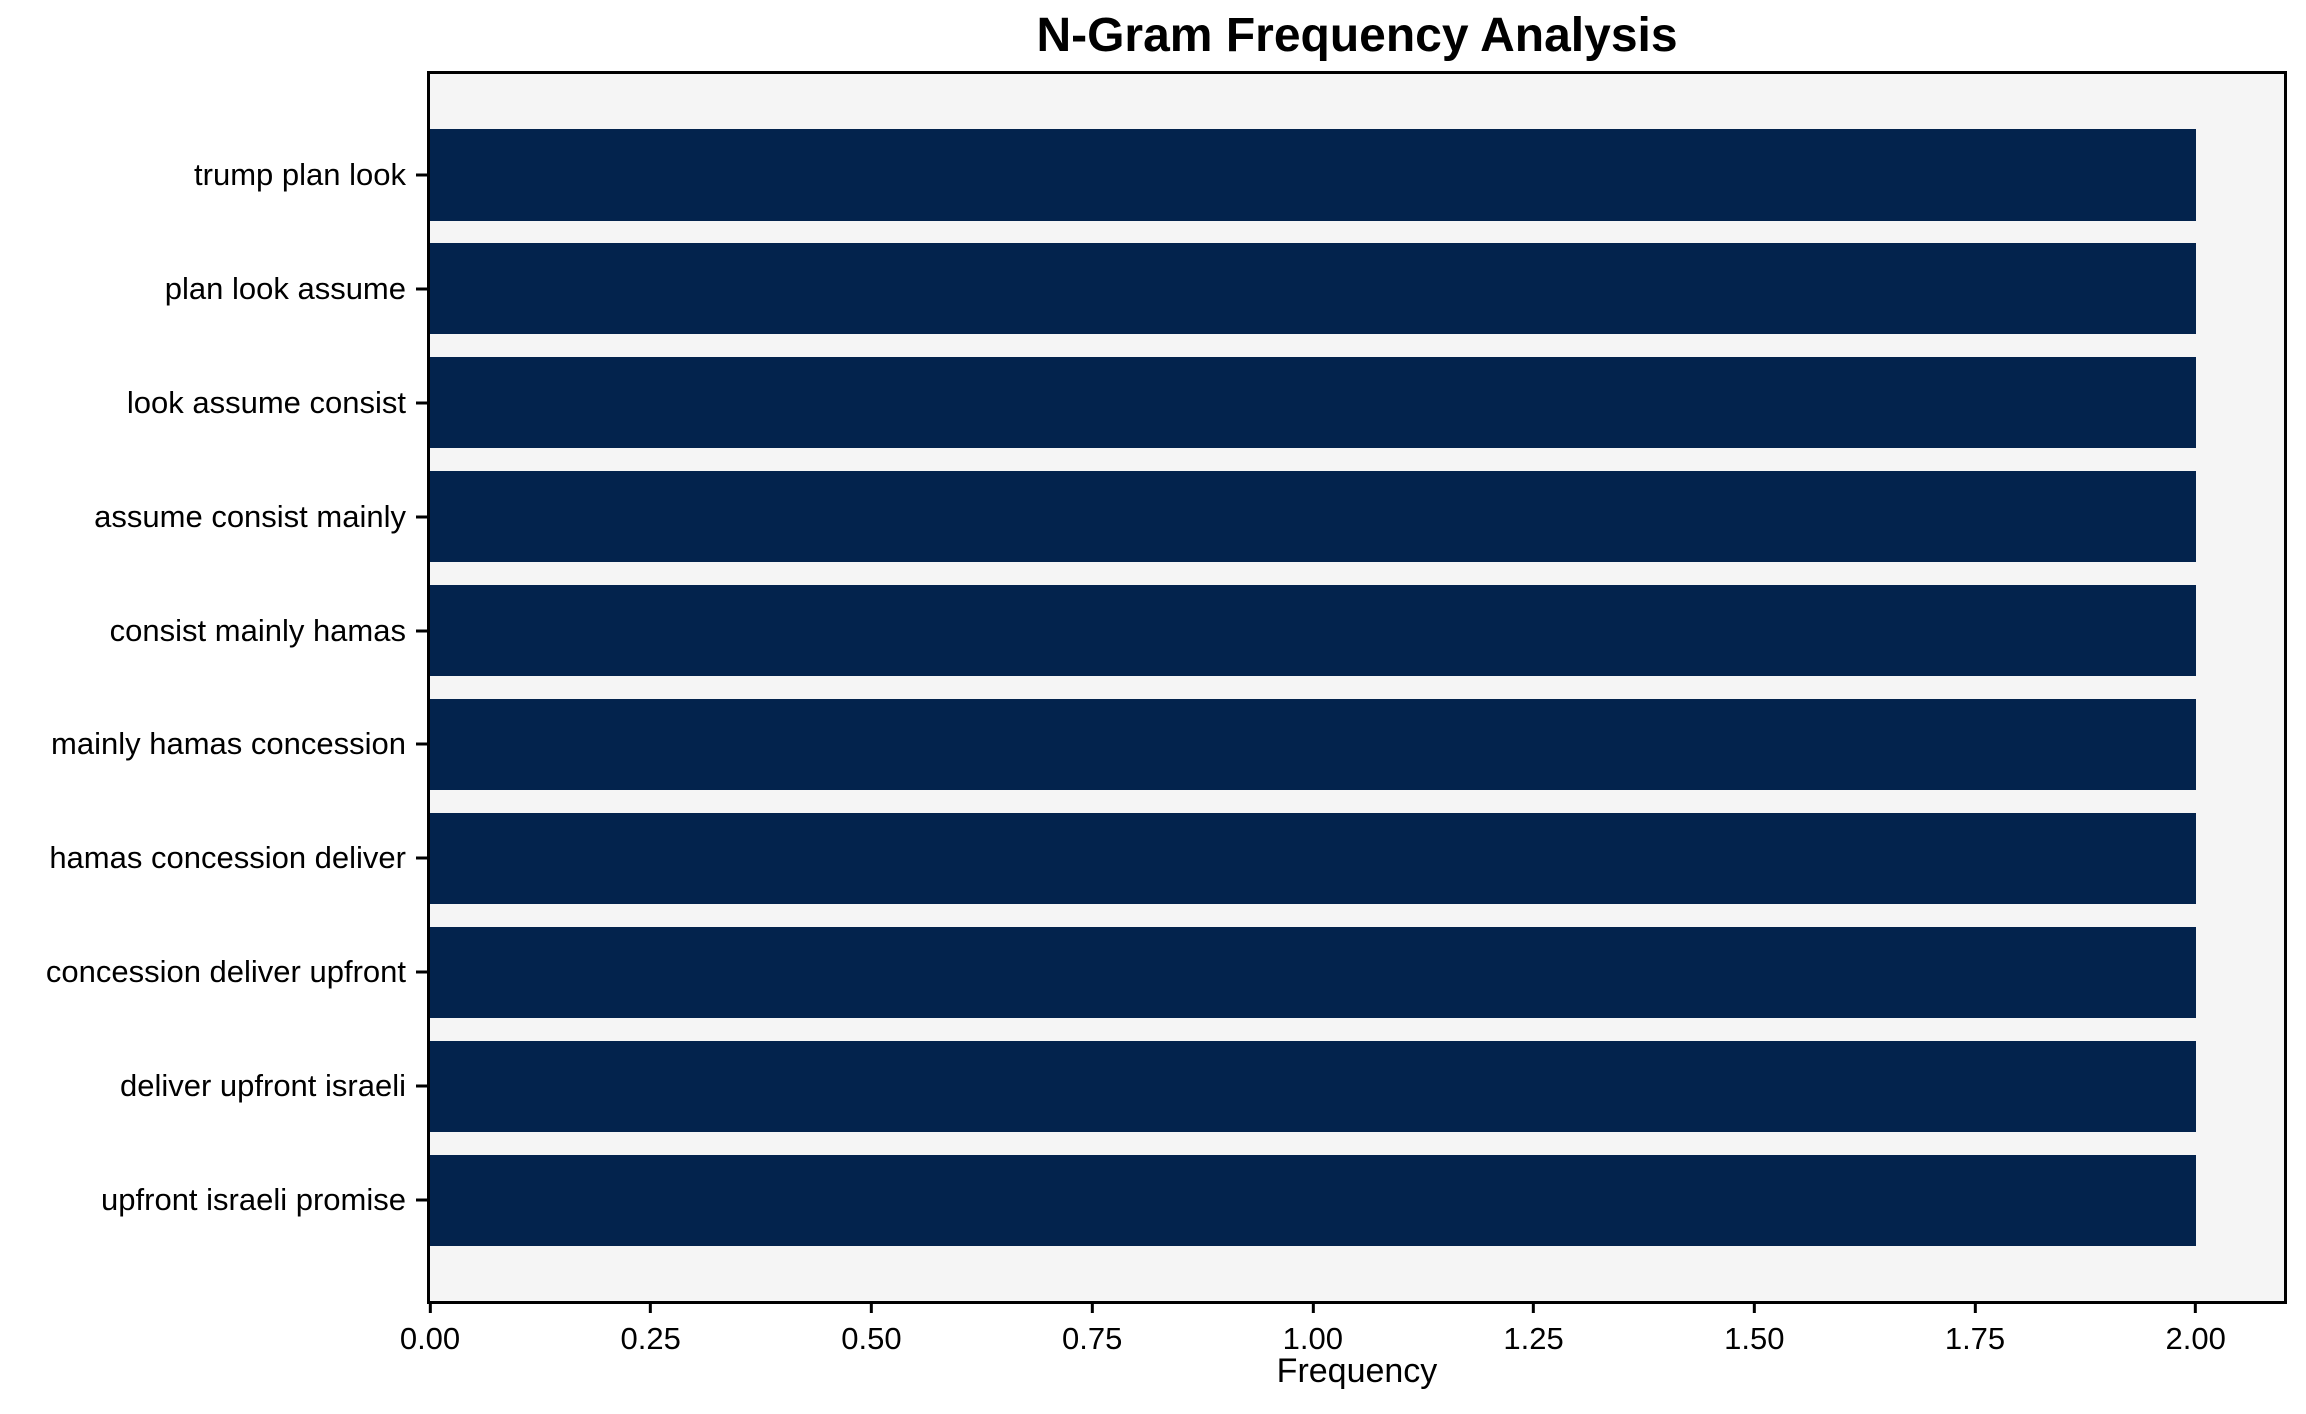 The width and height of the screenshot is (2306, 1414). Describe the element at coordinates (1357, 35) in the screenshot. I see `chart-title: N-Gram Frequency Analysis` at that location.